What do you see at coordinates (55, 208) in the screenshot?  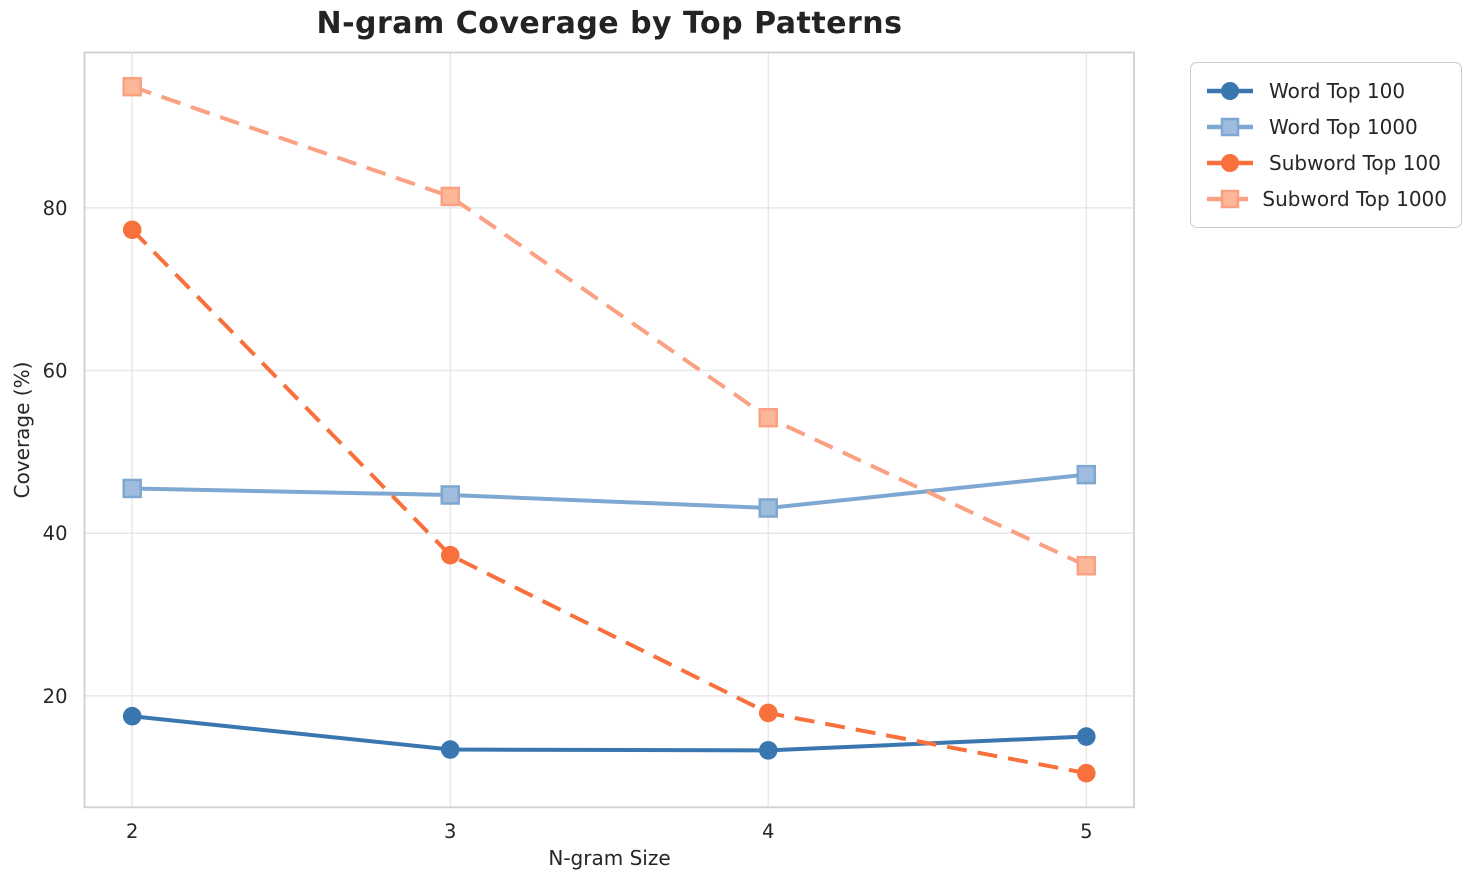 I see `y-tick-label: 80` at bounding box center [55, 208].